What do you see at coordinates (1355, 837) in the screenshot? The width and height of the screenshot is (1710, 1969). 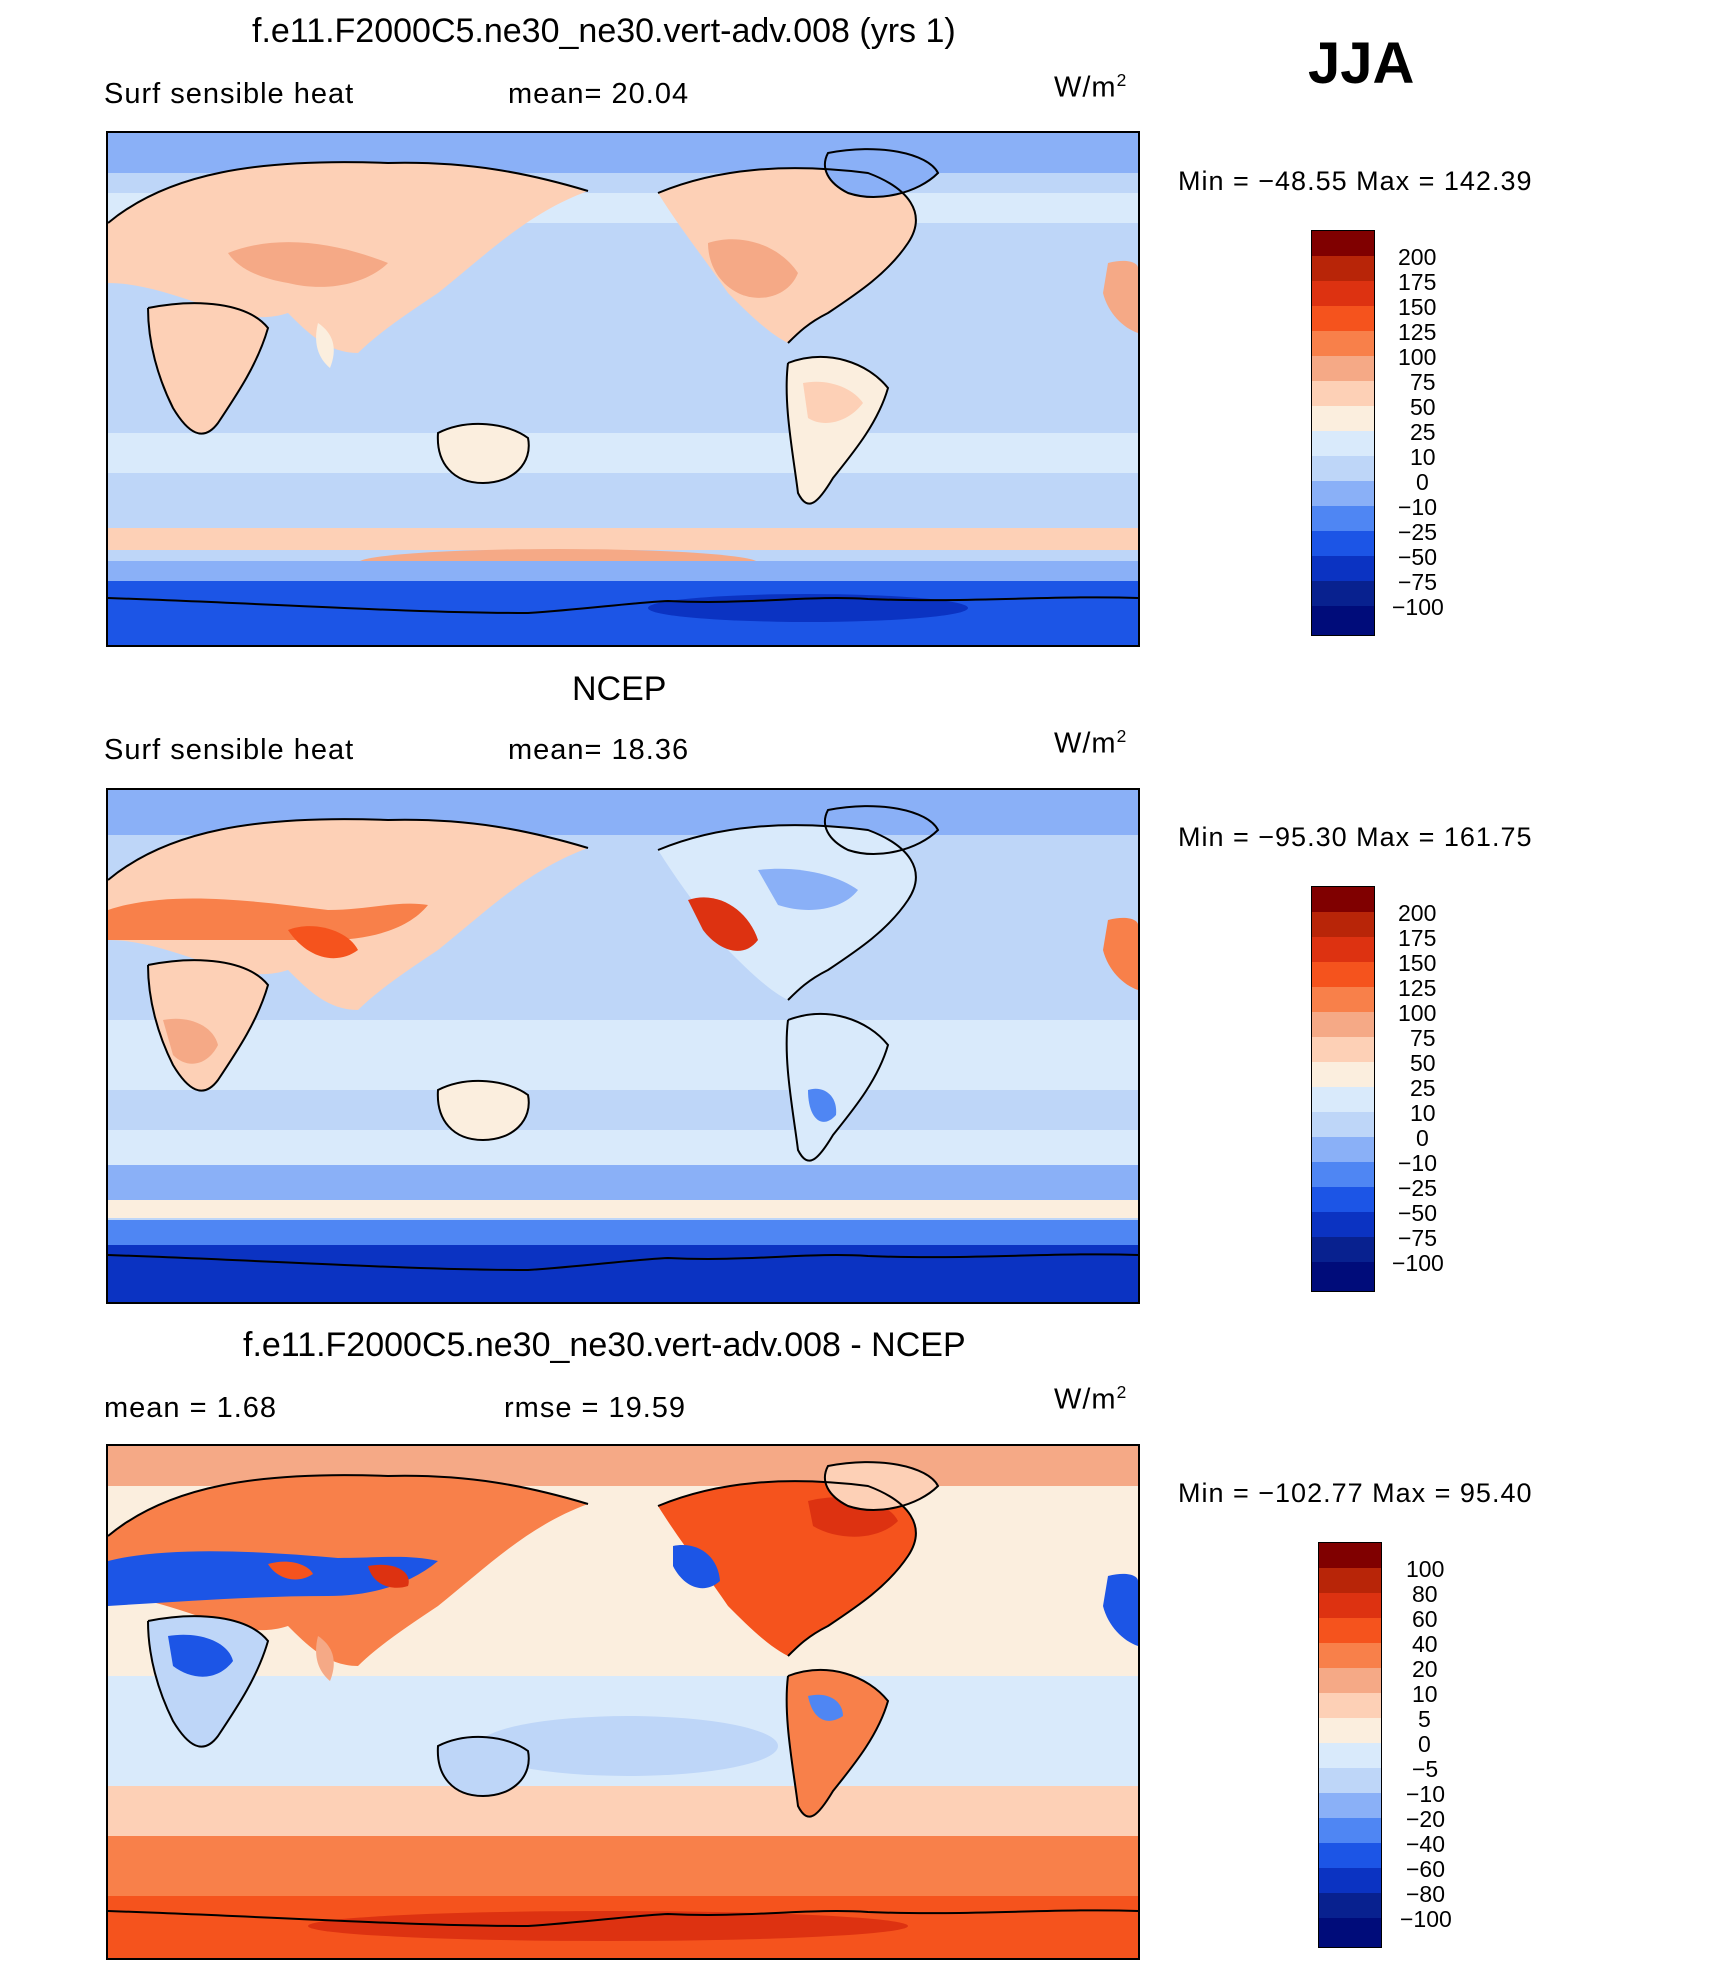 I see `panel2-minmax: Min = −95.30 Max = 161.75` at bounding box center [1355, 837].